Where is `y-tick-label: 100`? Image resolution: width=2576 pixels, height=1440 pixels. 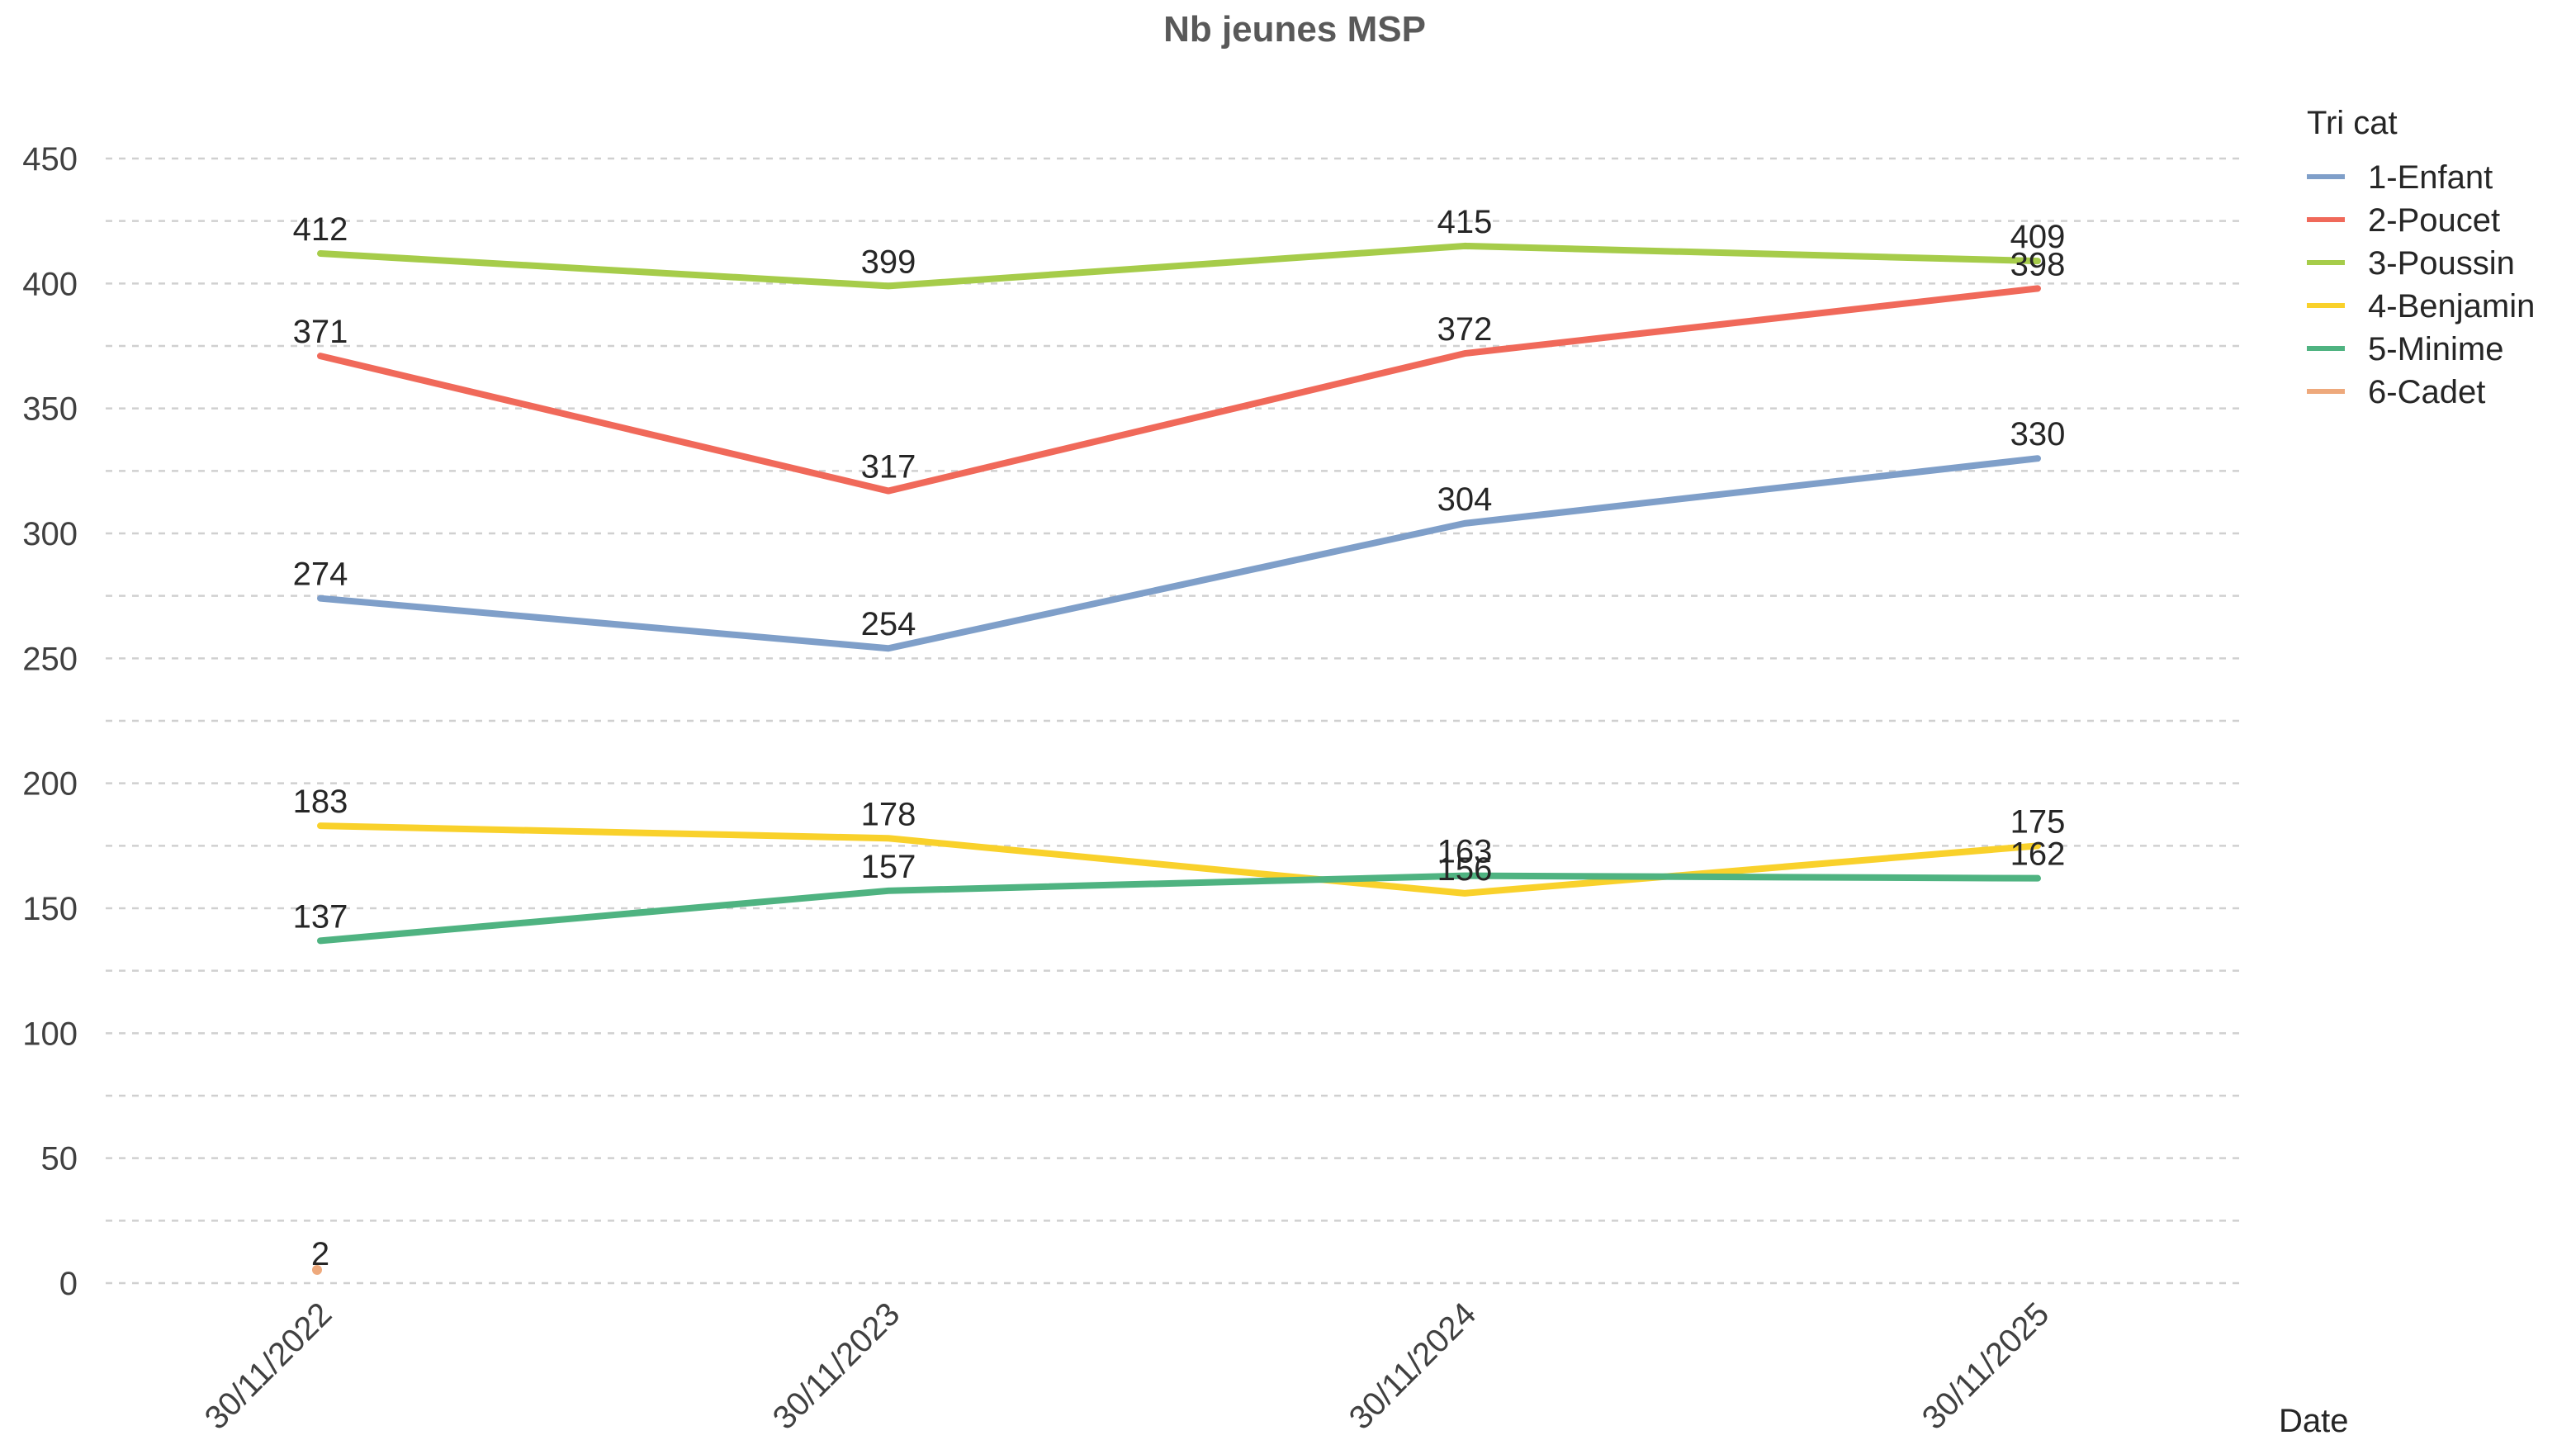
y-tick-label: 100 is located at coordinates (50, 1034).